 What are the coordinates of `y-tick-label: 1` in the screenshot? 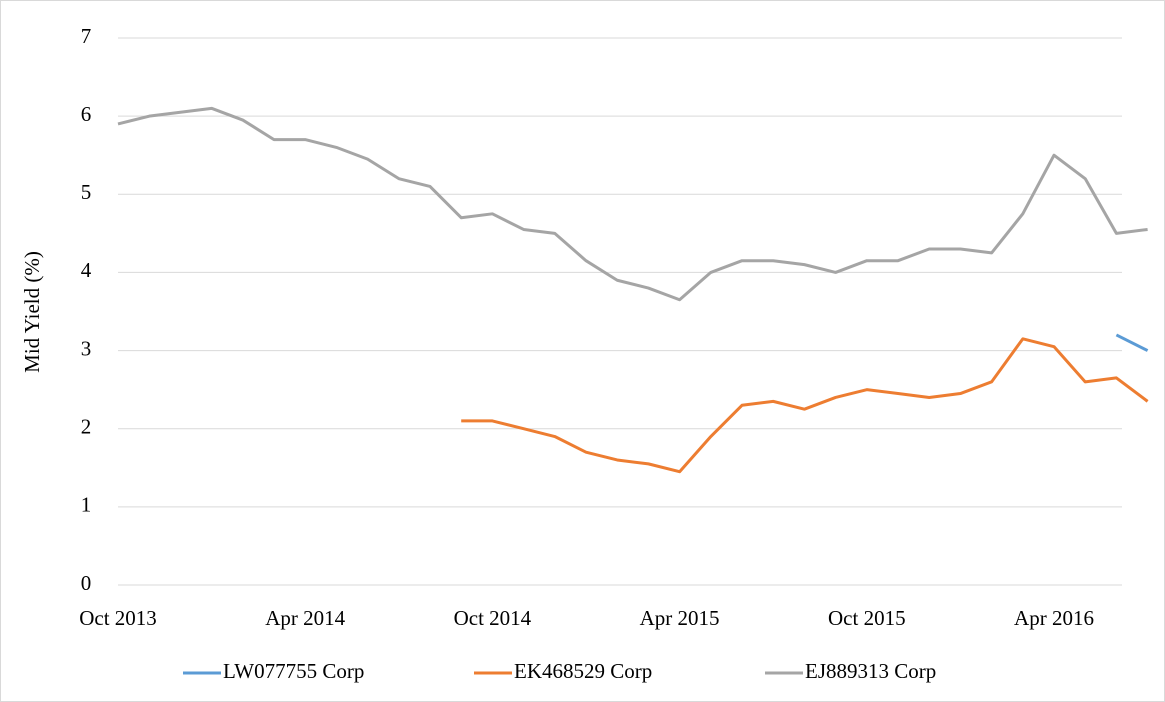 It's located at (86, 505).